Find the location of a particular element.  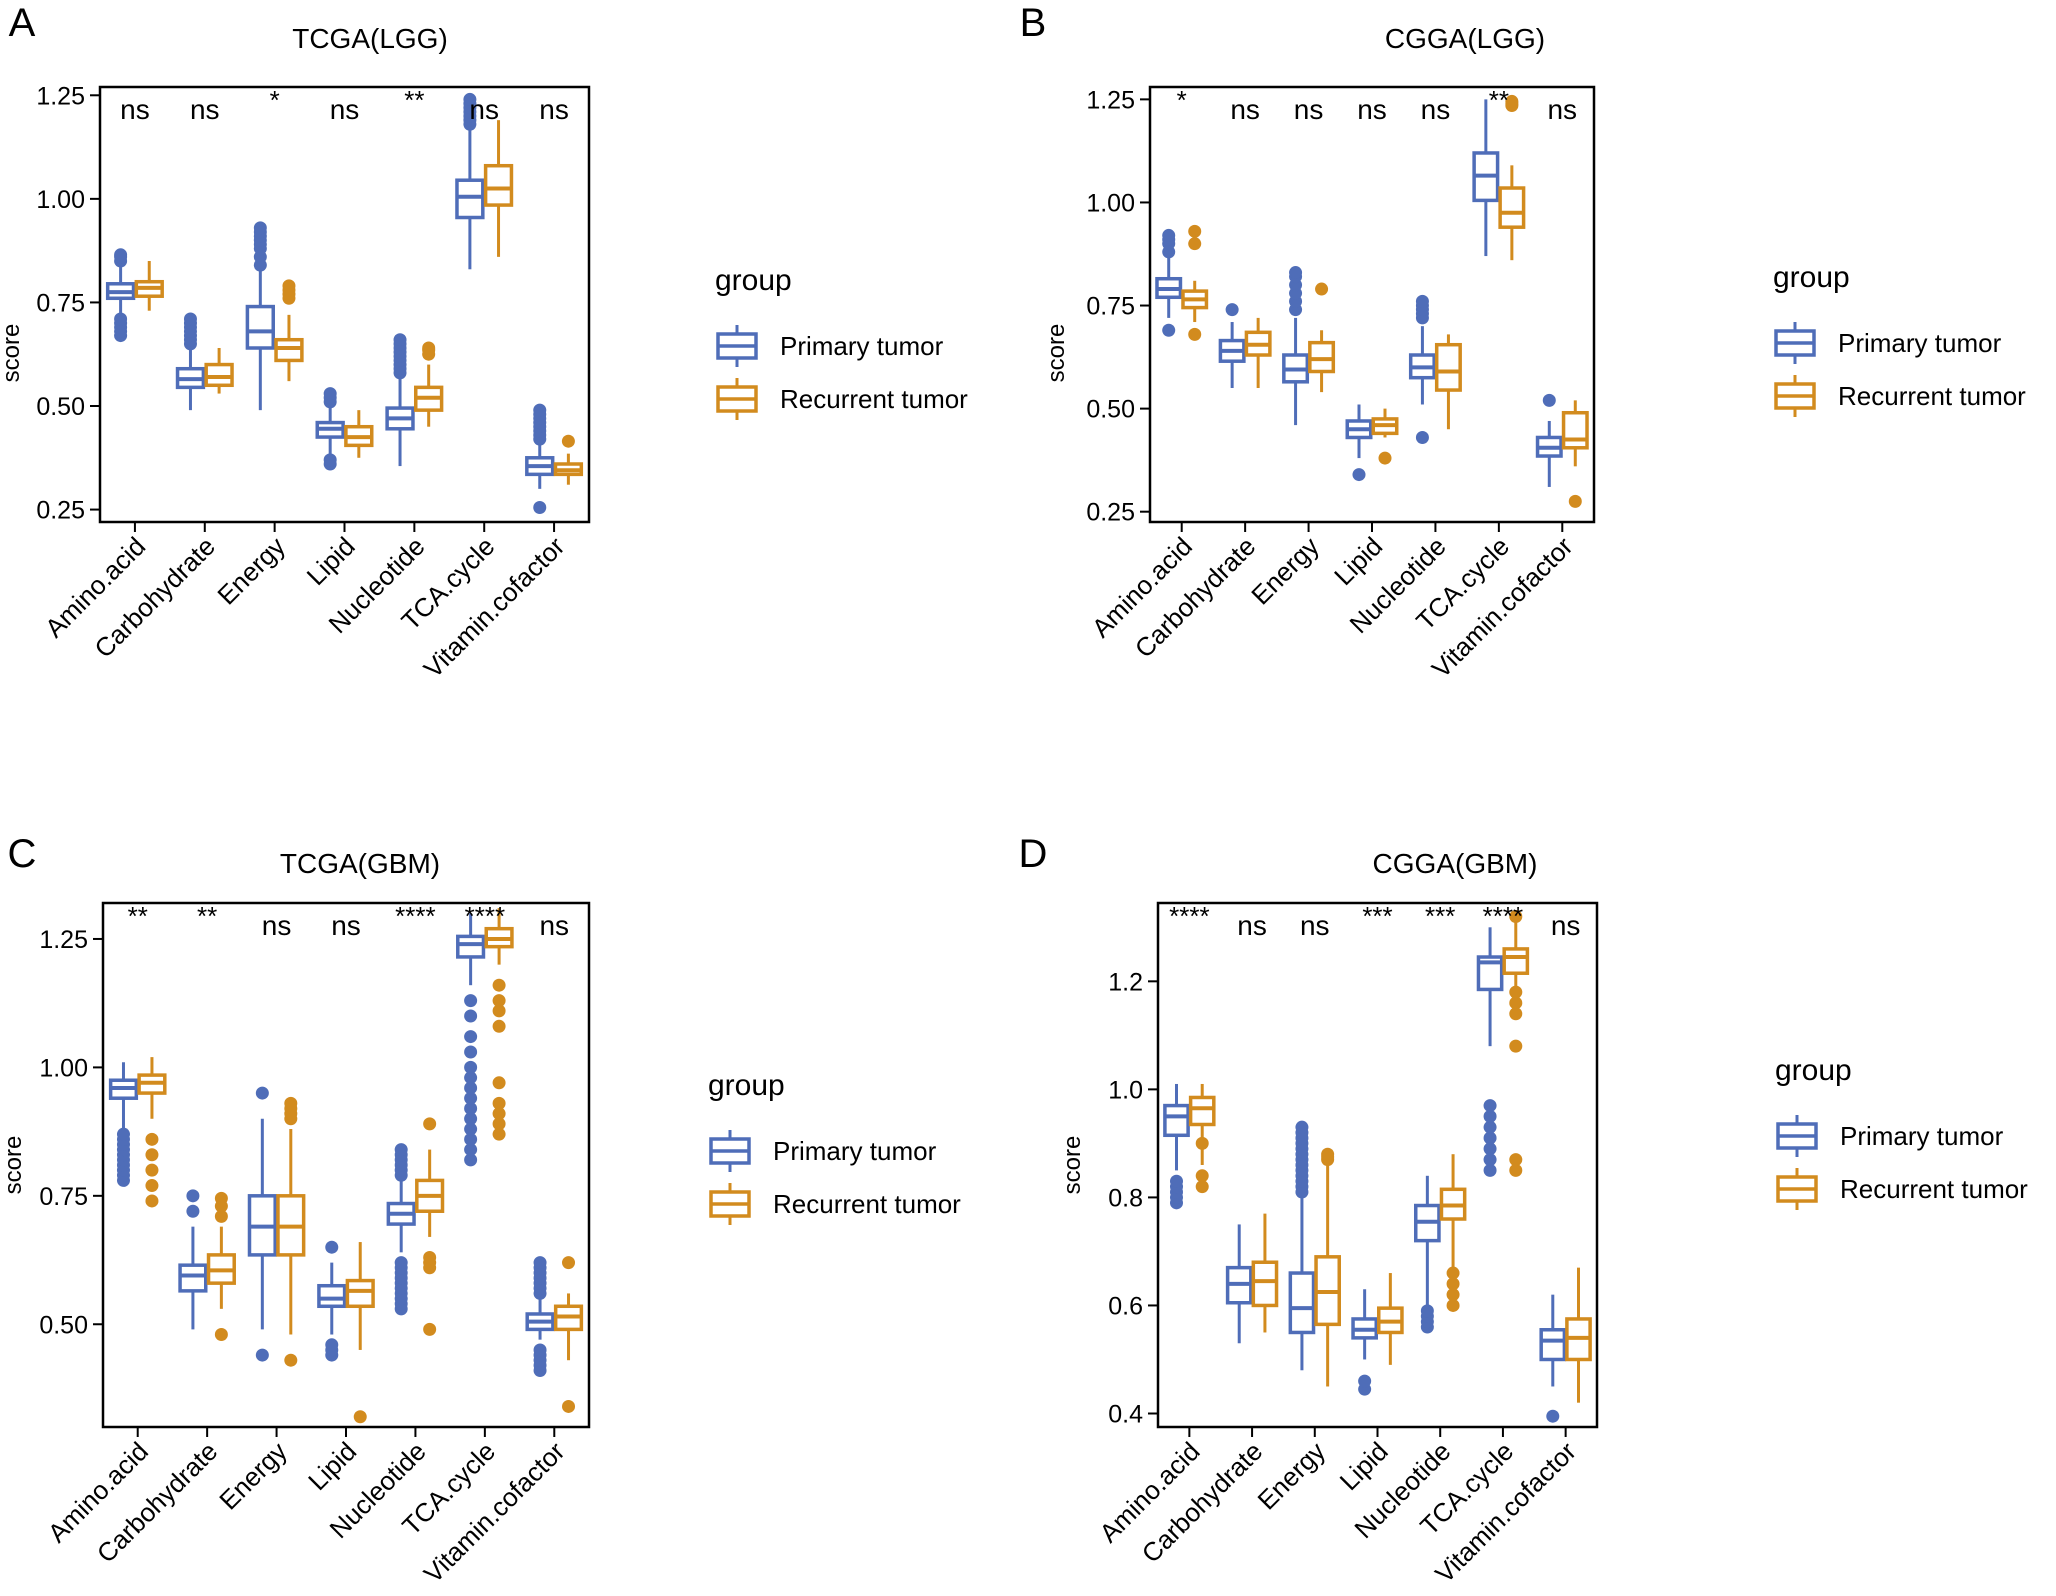

y-tick-label: 0.50 is located at coordinates (1110, 410).